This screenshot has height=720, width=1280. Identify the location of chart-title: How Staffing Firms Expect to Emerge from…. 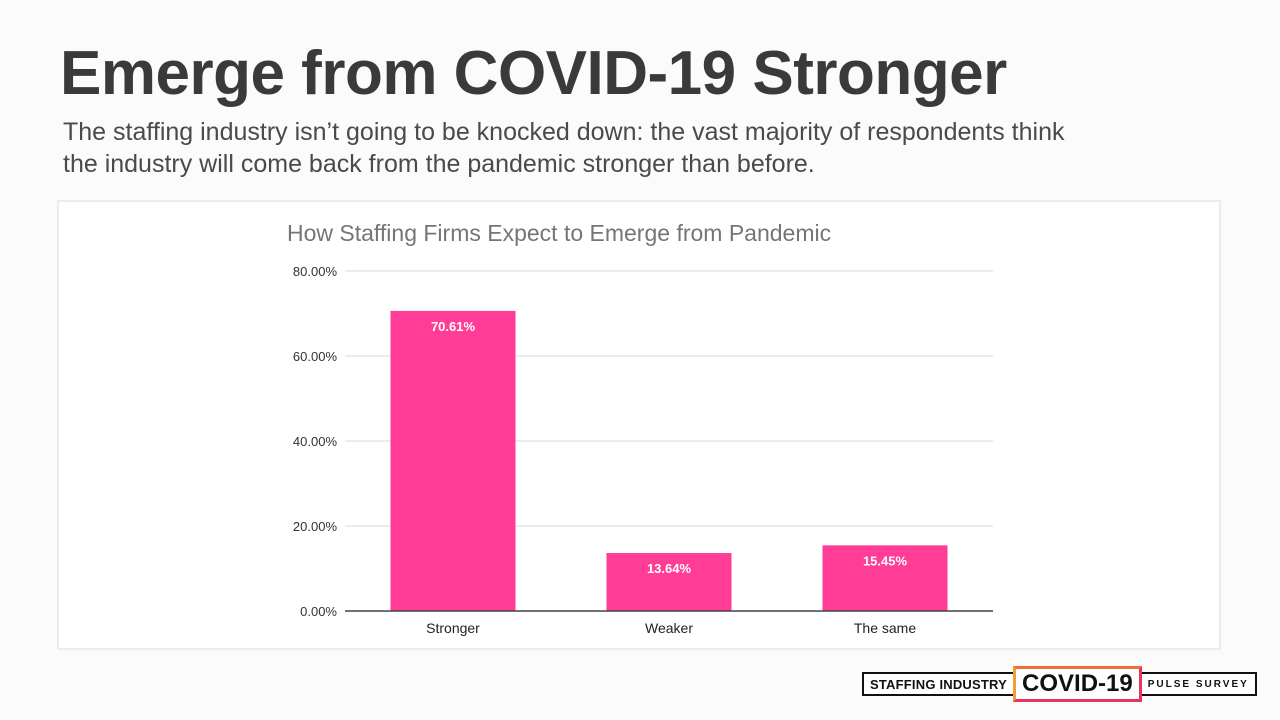
(559, 233).